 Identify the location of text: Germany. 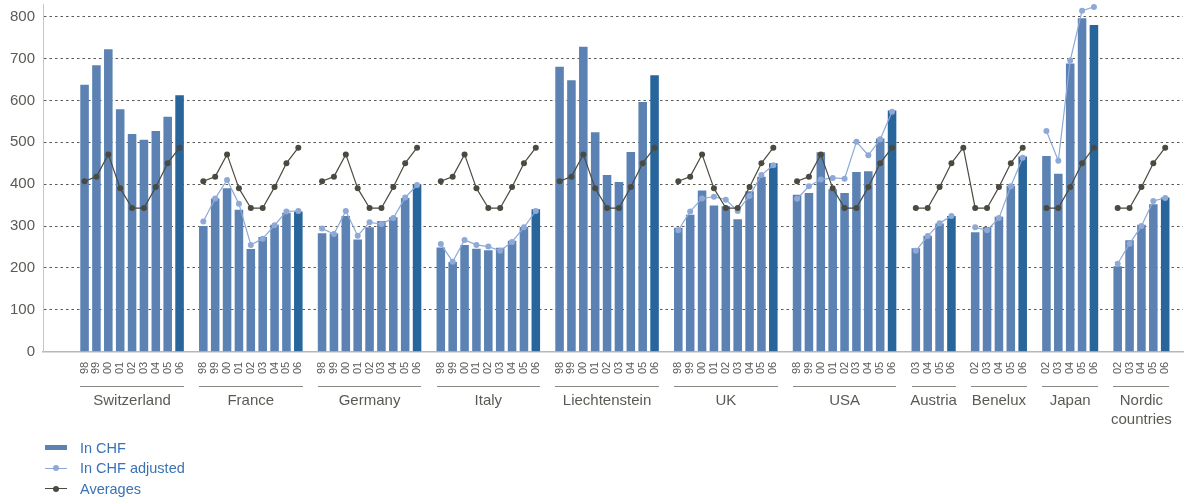
(369, 399).